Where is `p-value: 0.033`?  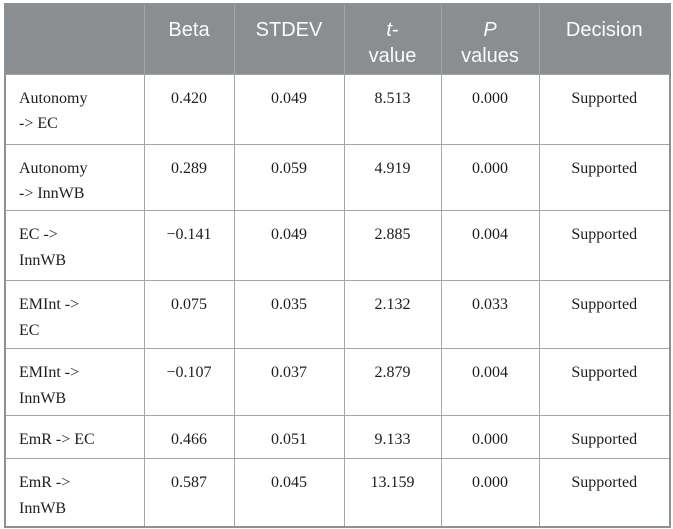
p-value: 0.033 is located at coordinates (490, 315).